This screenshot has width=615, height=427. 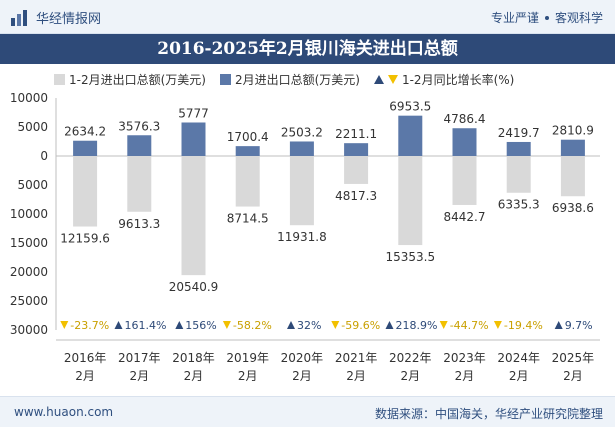 What do you see at coordinates (360, 325) in the screenshot?
I see `data-label-growth: -59.6%` at bounding box center [360, 325].